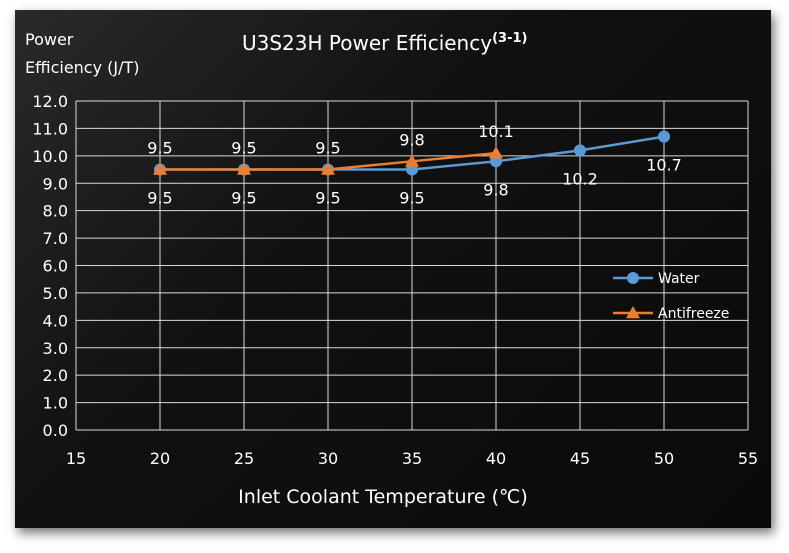 The height and width of the screenshot is (553, 789). What do you see at coordinates (495, 189) in the screenshot?
I see `water-data-label: 9.8` at bounding box center [495, 189].